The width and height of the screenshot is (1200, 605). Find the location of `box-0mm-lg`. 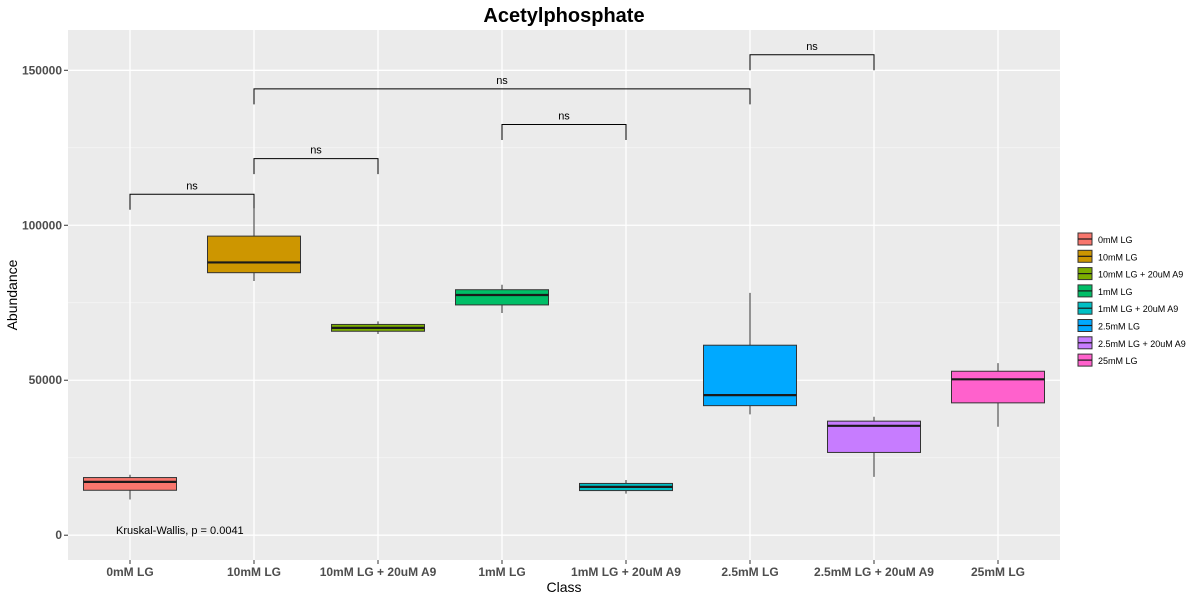

box-0mm-lg is located at coordinates (130, 487).